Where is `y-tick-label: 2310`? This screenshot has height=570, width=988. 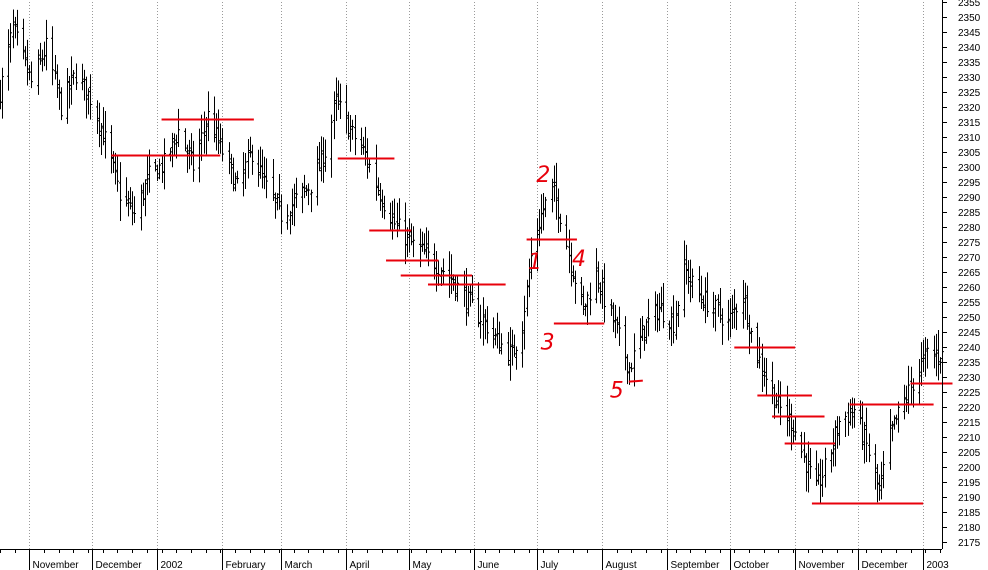 y-tick-label: 2310 is located at coordinates (969, 138).